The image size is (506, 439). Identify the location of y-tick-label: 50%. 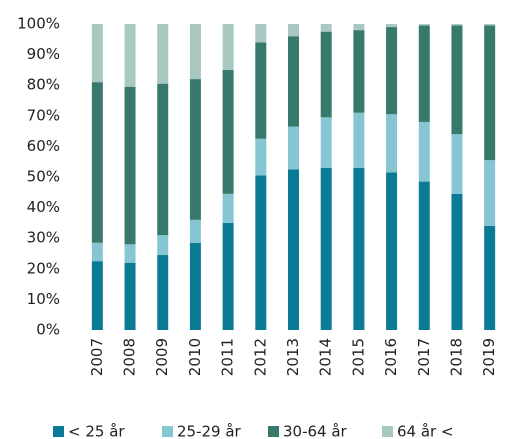
(43, 177).